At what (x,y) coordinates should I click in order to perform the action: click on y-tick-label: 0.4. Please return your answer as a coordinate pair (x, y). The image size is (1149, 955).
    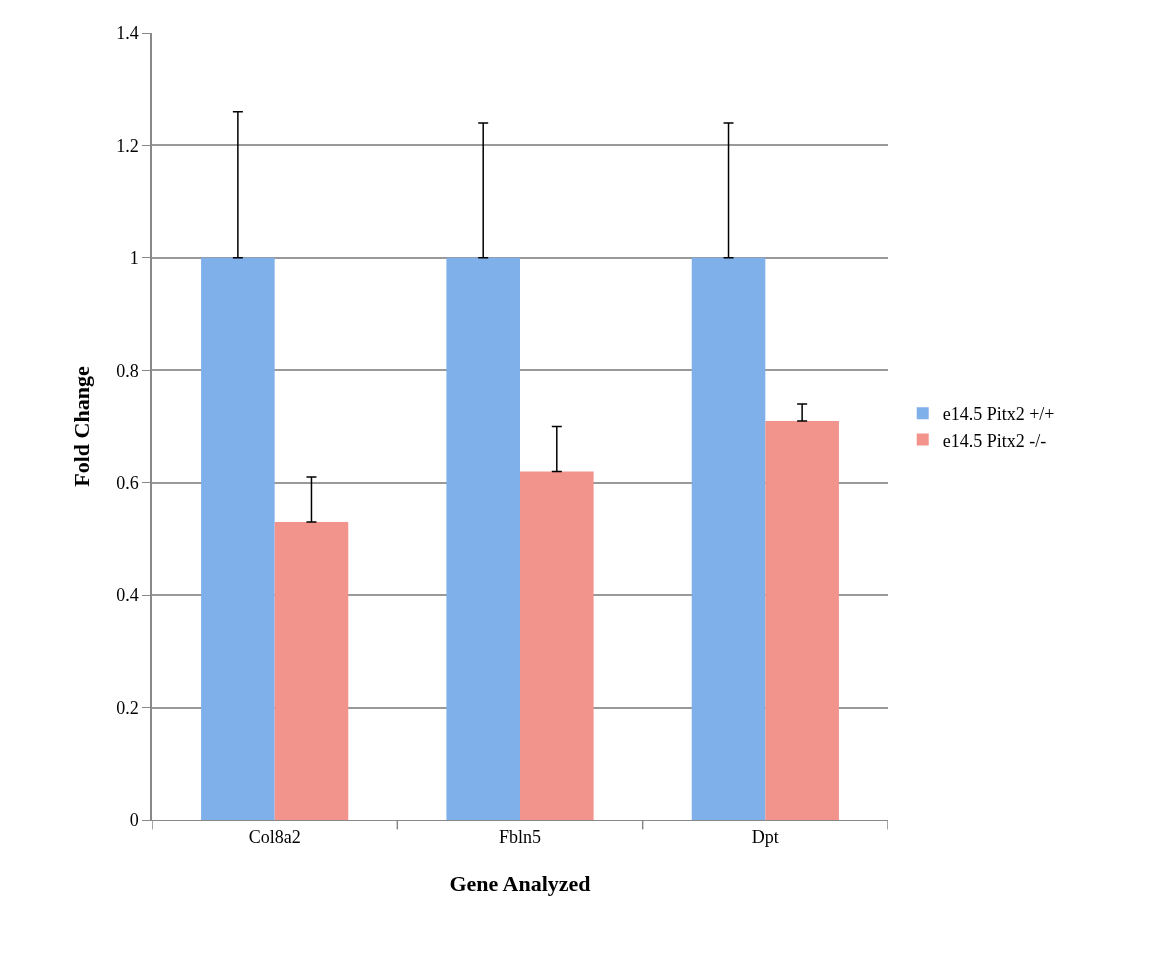
    Looking at the image, I should click on (127, 595).